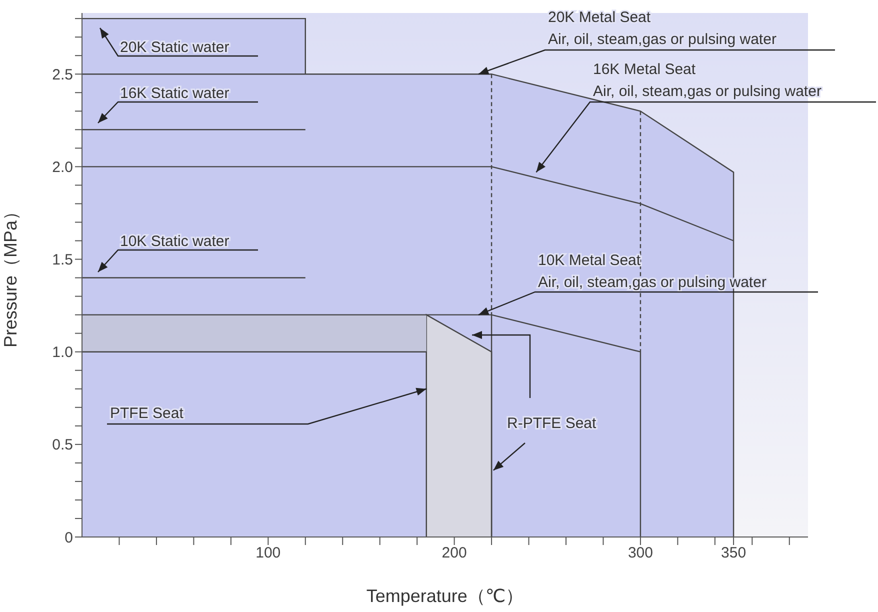 This screenshot has height=612, width=878. What do you see at coordinates (10, 275) in the screenshot?
I see `y-axis-title: Pressure（MPa）` at bounding box center [10, 275].